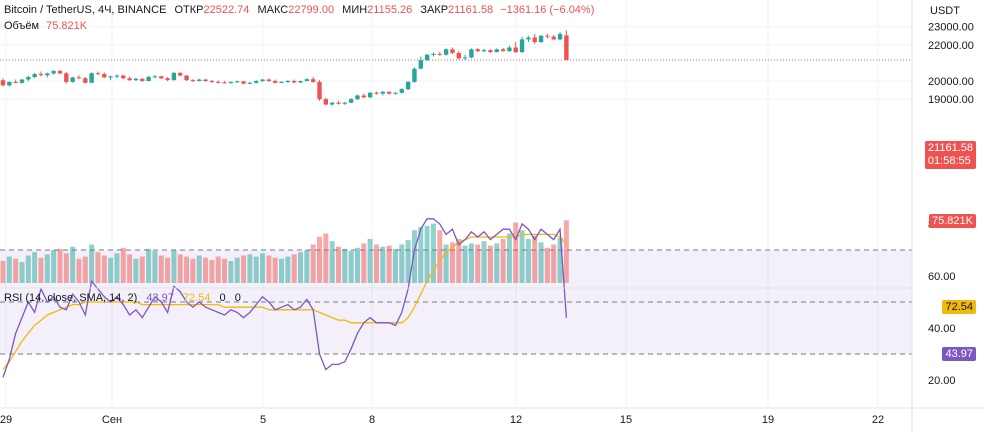 The width and height of the screenshot is (984, 432). What do you see at coordinates (22, 26) in the screenshot?
I see `volume-label: Объём` at bounding box center [22, 26].